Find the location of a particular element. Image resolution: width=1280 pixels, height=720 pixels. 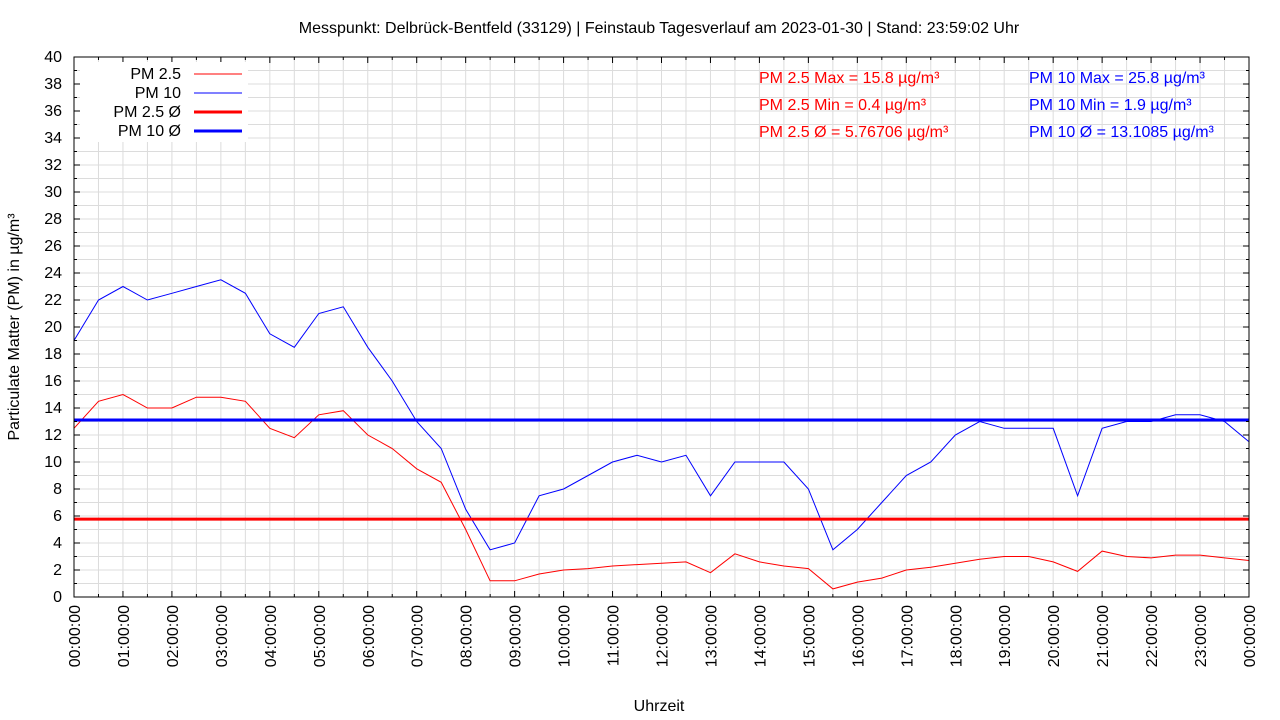

y-tick-label: 8 is located at coordinates (57, 489).